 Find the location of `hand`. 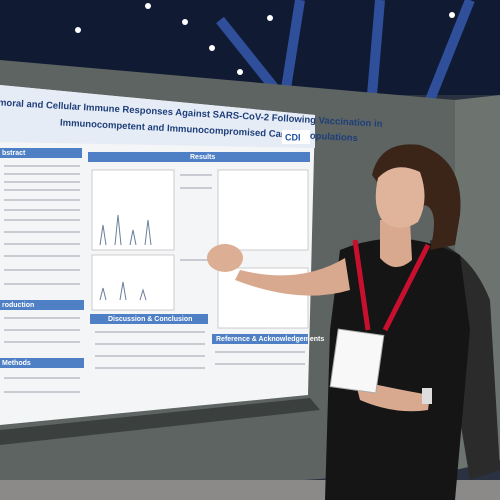

hand is located at coordinates (225, 258).